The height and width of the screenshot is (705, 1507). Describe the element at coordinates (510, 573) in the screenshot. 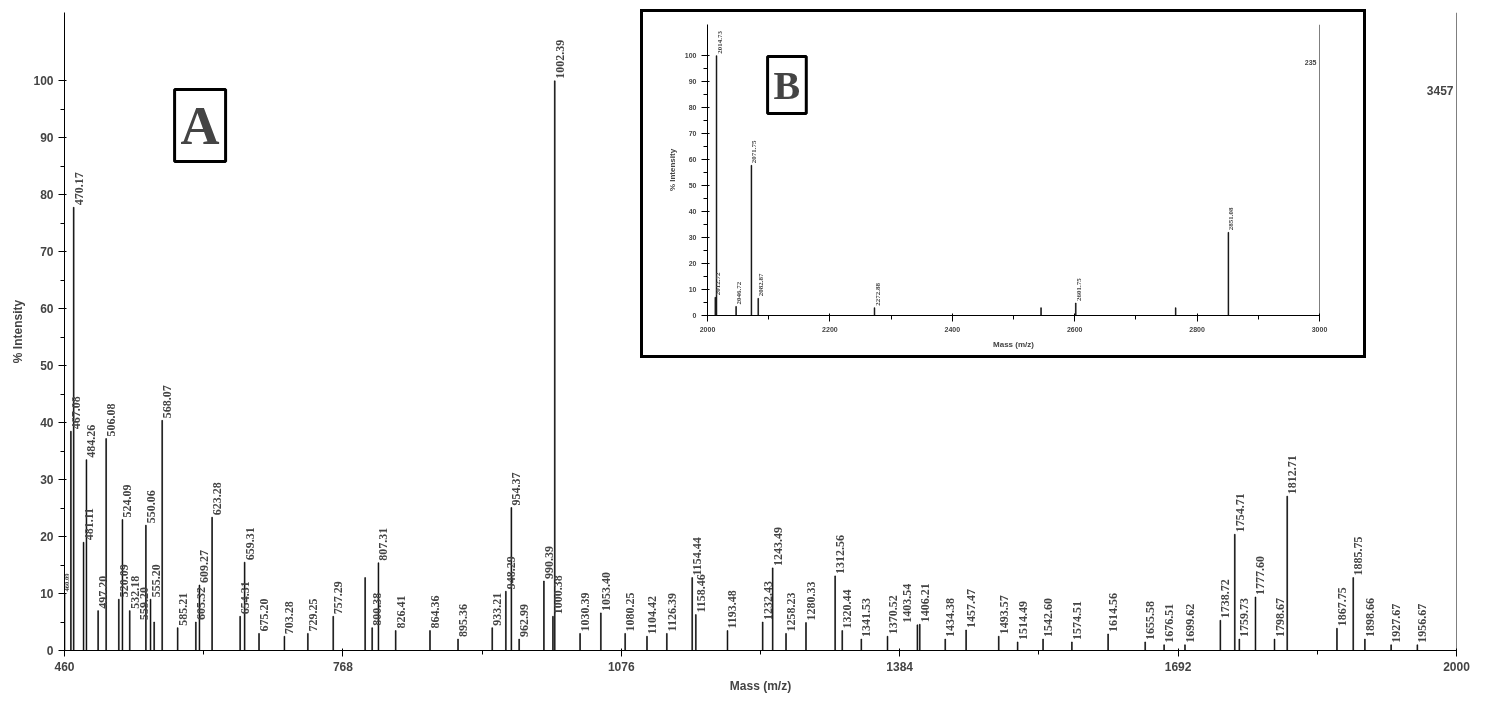

I see `annotation: 948.29` at that location.